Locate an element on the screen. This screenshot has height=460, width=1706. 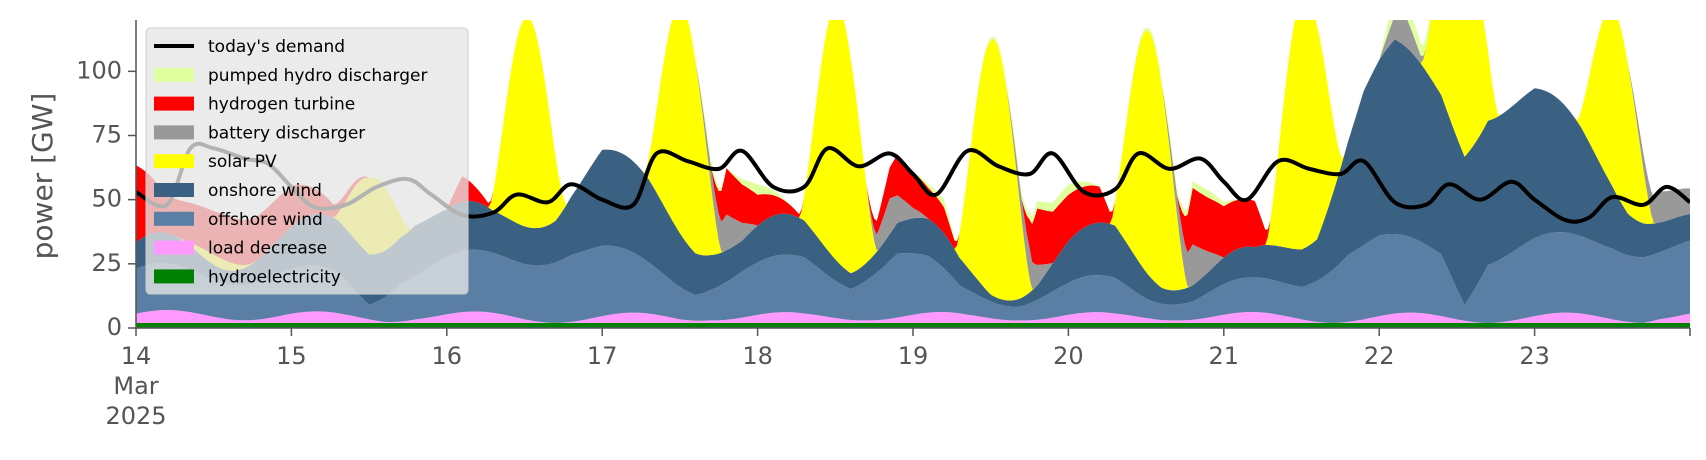
legend-box is located at coordinates (307, 161).